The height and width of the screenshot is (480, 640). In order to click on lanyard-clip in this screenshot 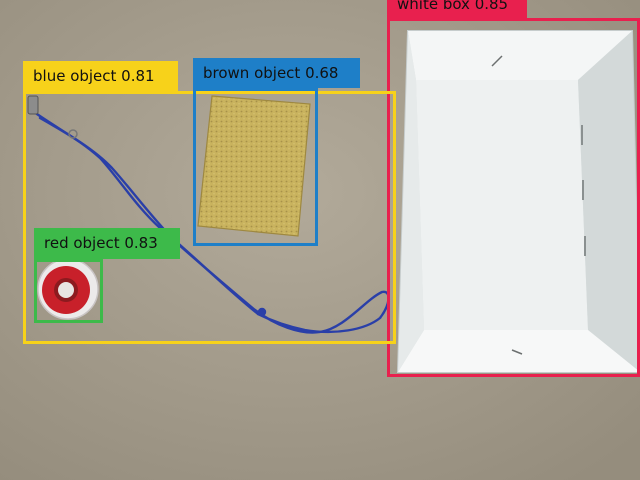, I will do `click(52, 117)`.